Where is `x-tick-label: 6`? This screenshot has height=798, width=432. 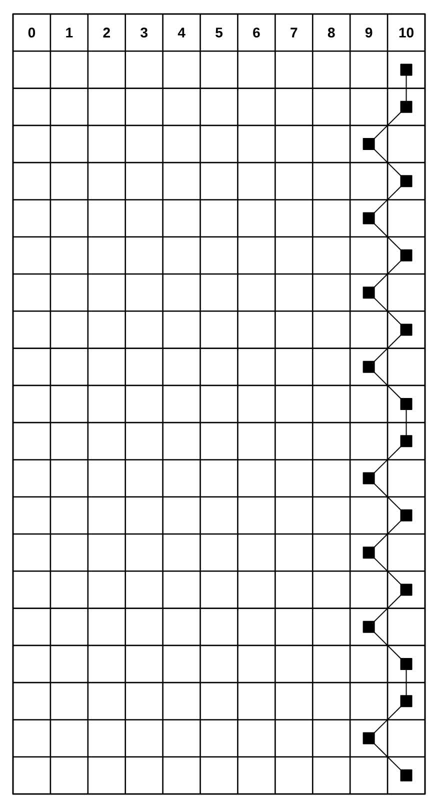
x-tick-label: 6 is located at coordinates (256, 33).